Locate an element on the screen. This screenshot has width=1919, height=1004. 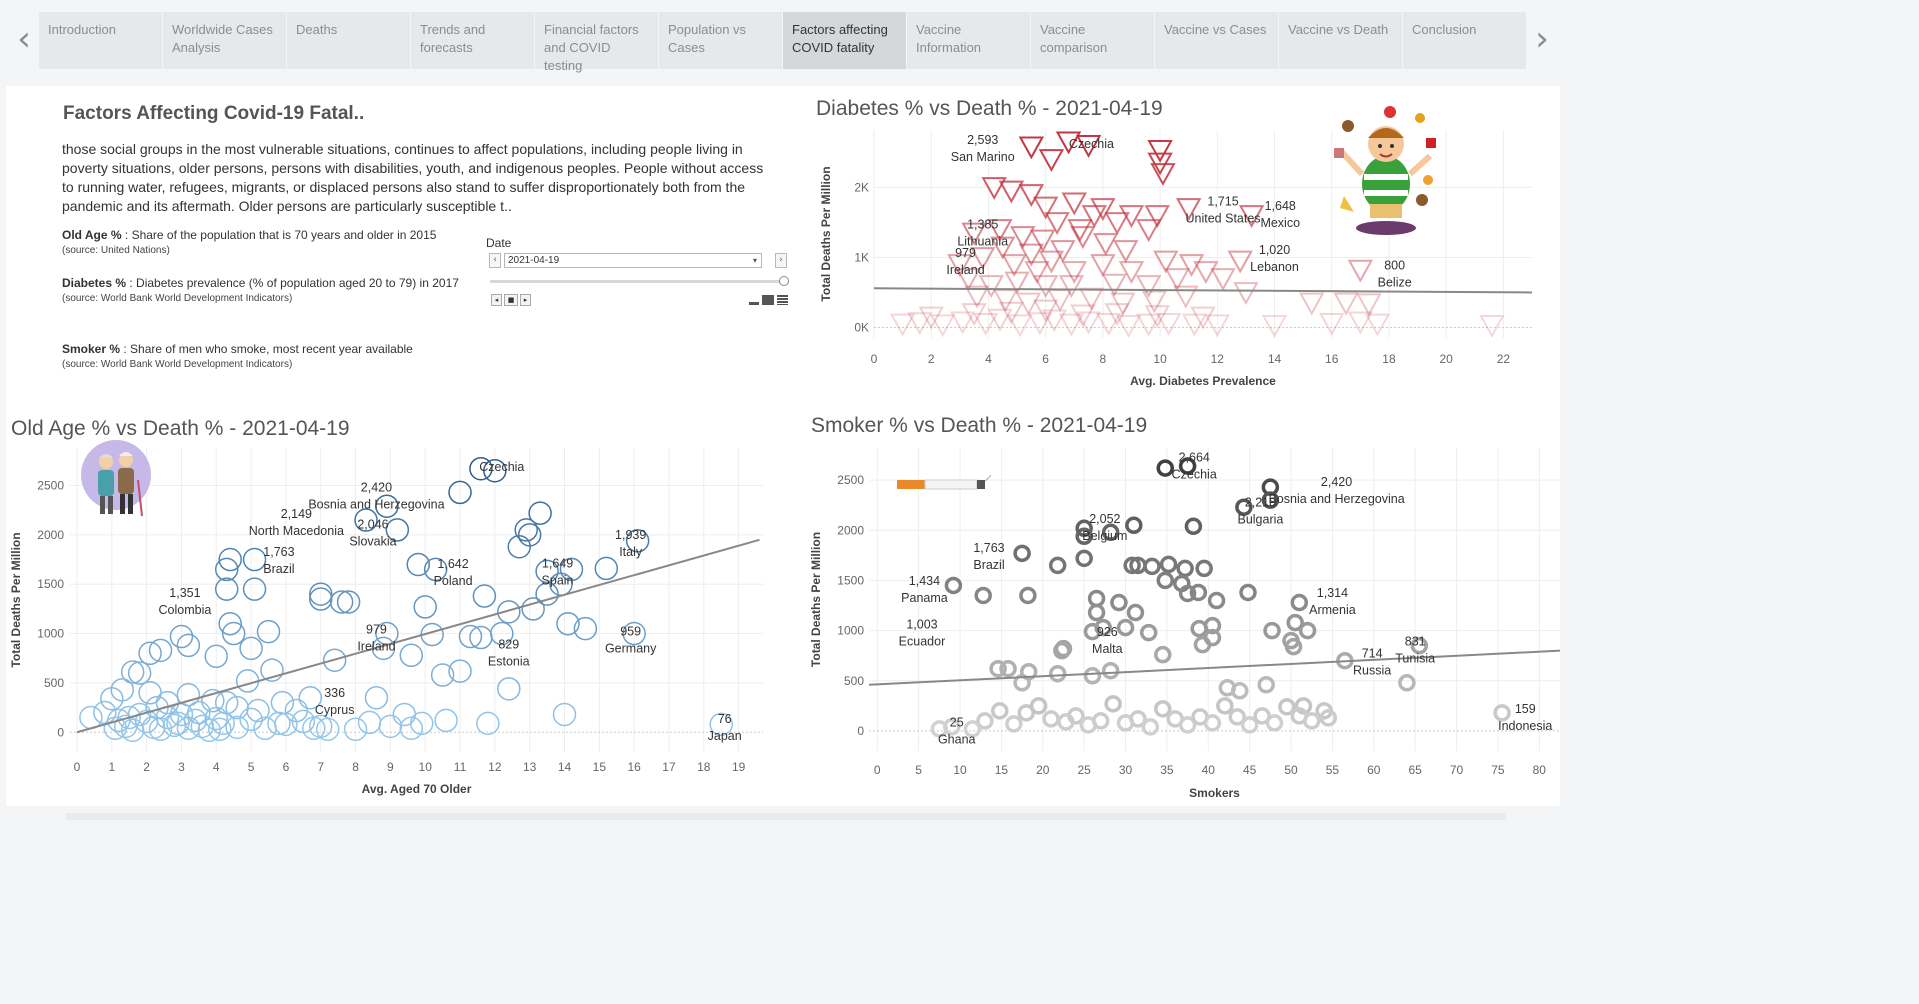
diabetes-data-label-value: 1,020 is located at coordinates (1274, 250).